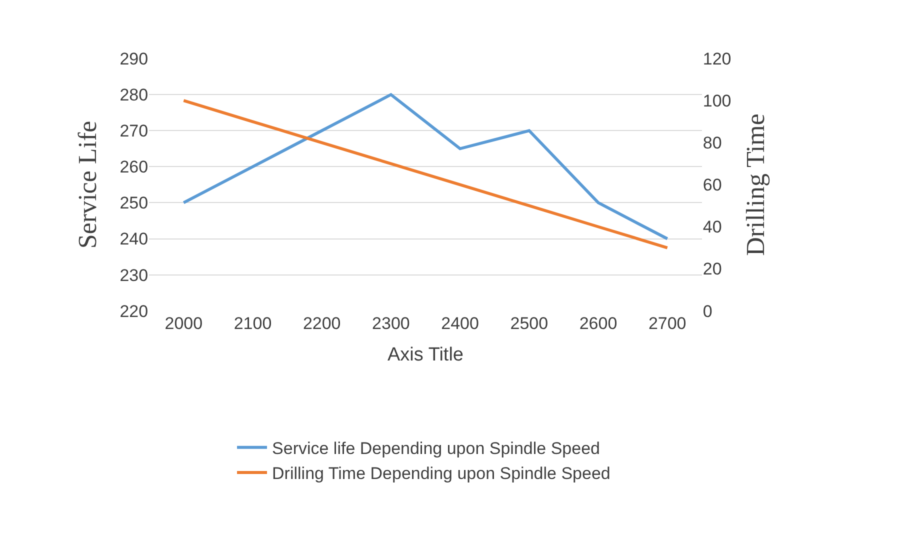 This screenshot has height=546, width=901. I want to click on x-tick-label: 2500, so click(529, 323).